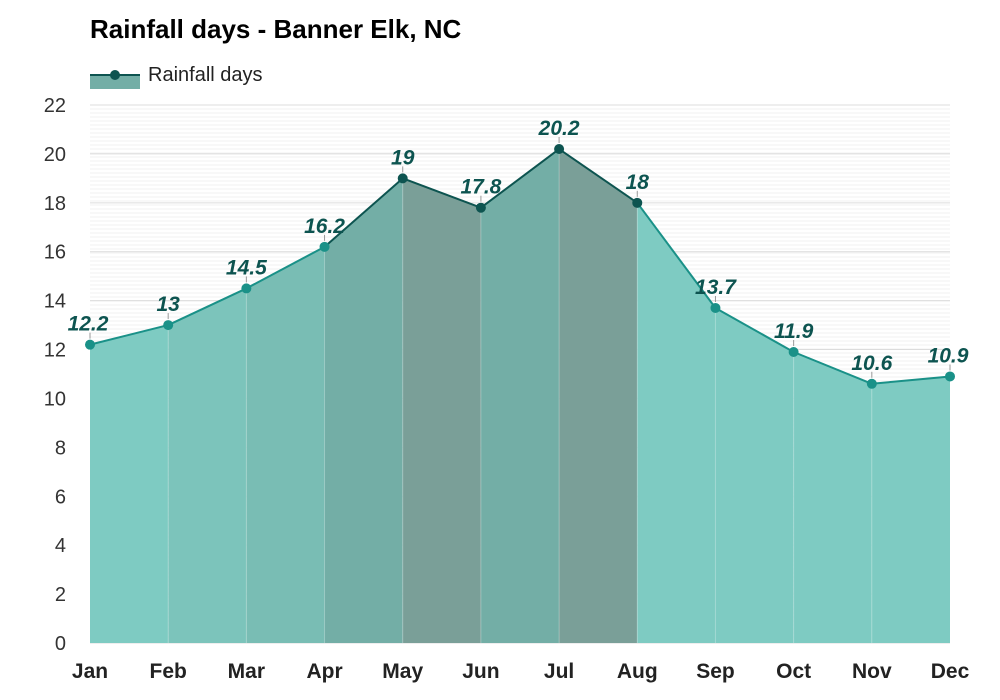  What do you see at coordinates (169, 304) in the screenshot?
I see `data-label: 13` at bounding box center [169, 304].